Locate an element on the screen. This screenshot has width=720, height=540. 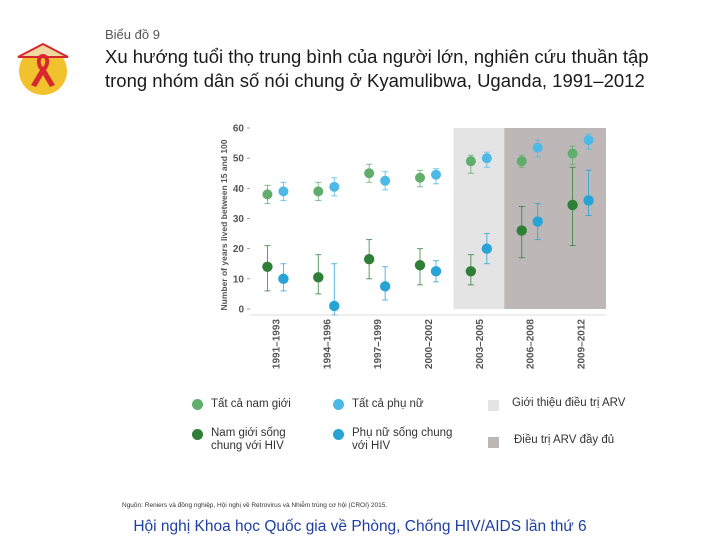
x-tick-label: 1997–1999 is located at coordinates (378, 344).